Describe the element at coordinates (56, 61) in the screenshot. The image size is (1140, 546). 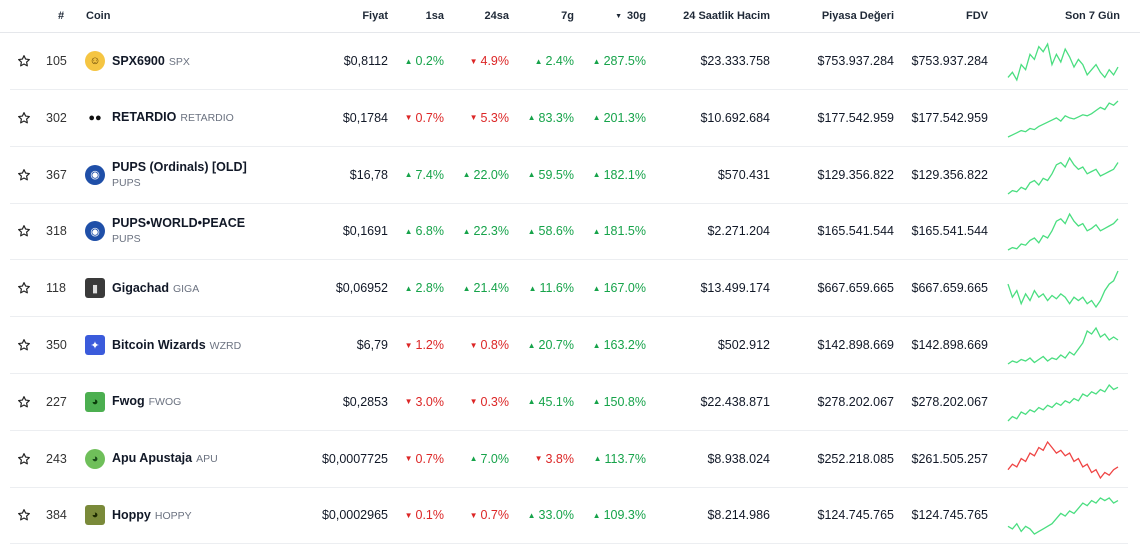
I see `rank: 105` at that location.